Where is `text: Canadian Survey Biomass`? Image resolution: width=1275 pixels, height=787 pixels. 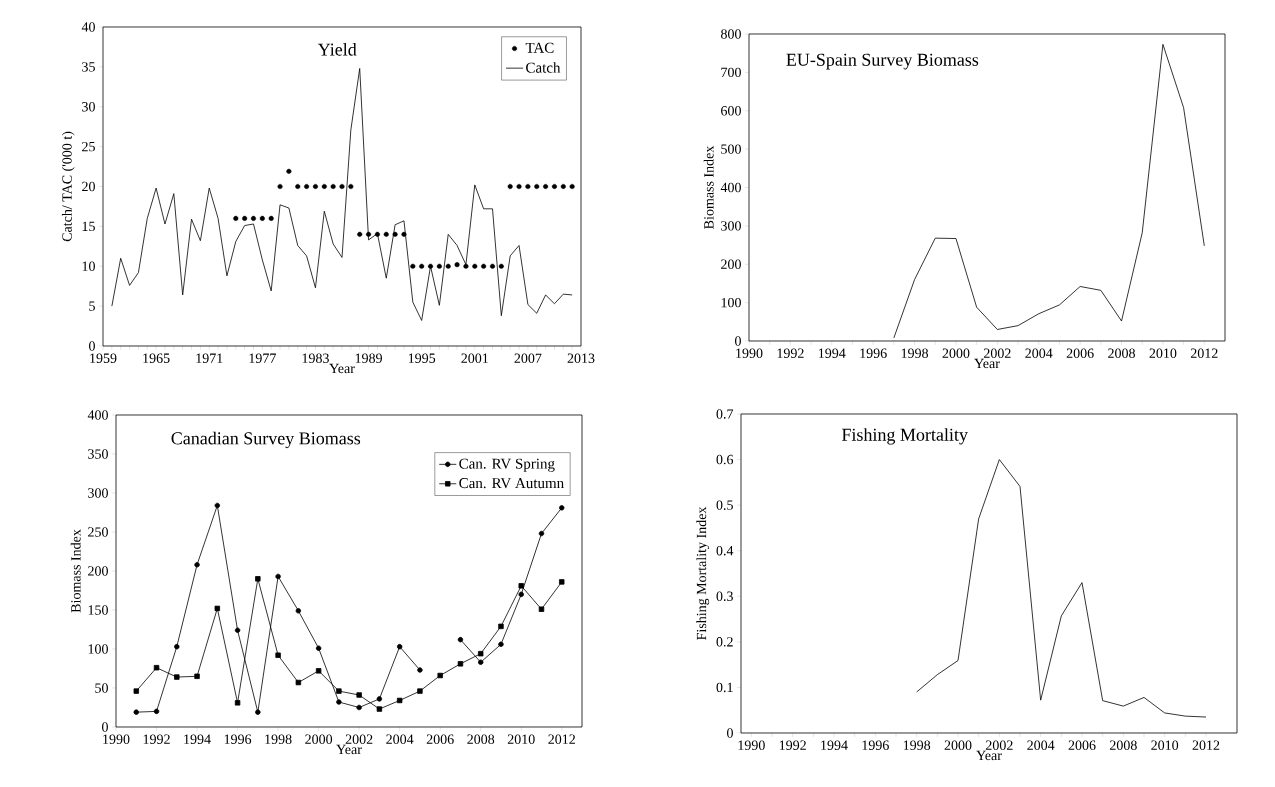 text: Canadian Survey Biomass is located at coordinates (266, 440).